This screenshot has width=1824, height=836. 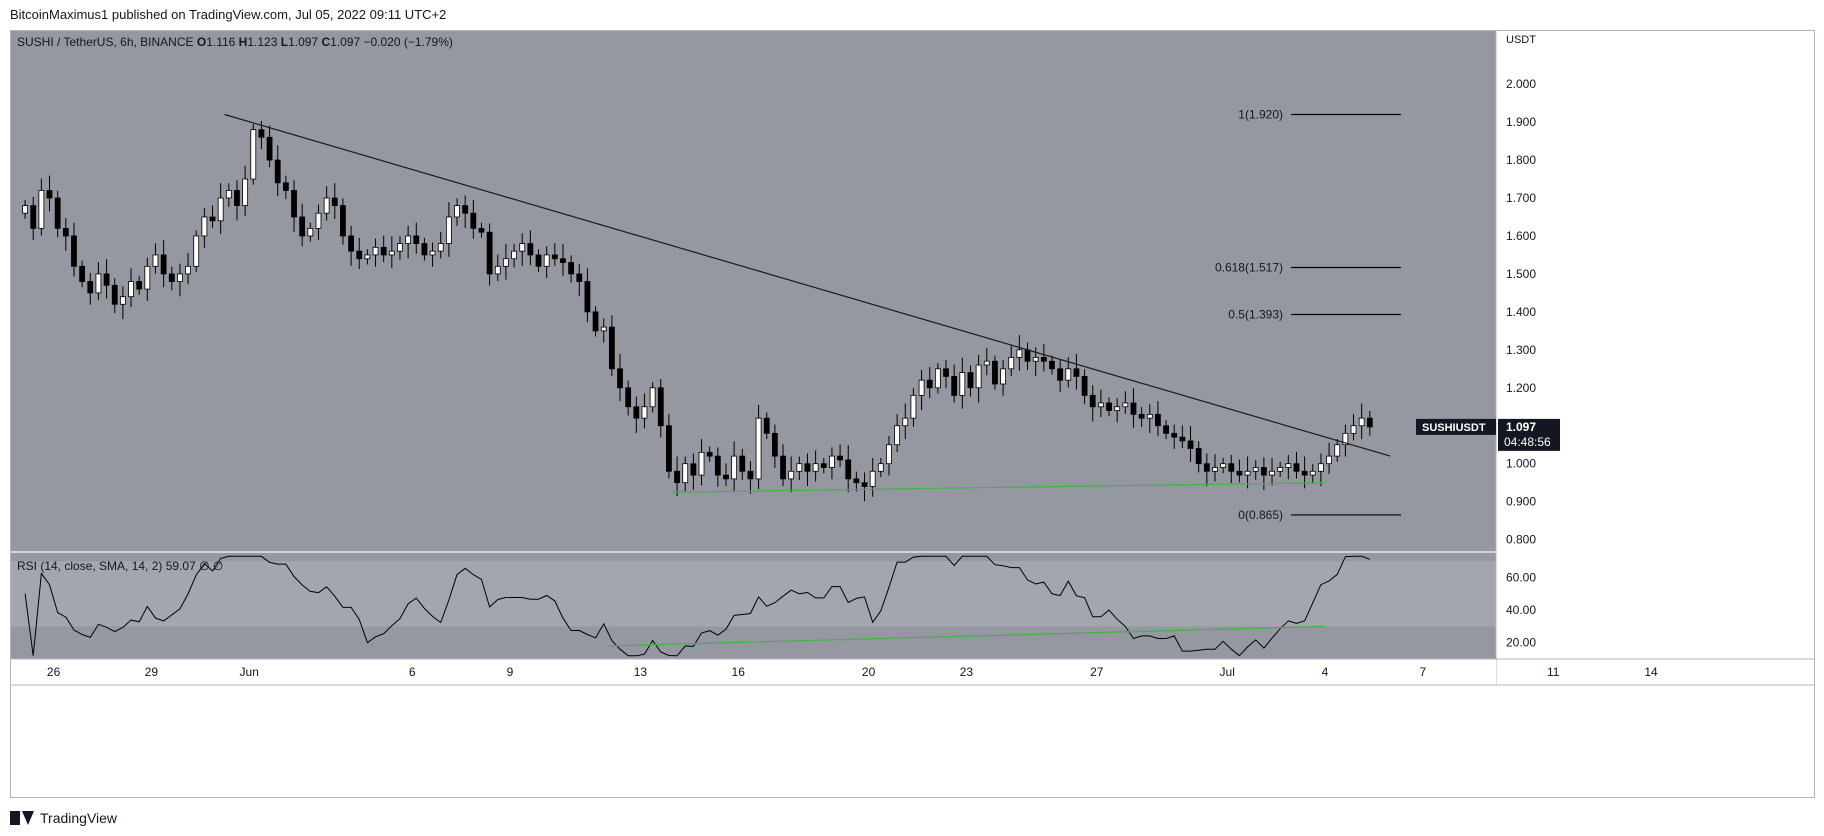 I want to click on rsi-tick-label: 20.00, so click(x=1521, y=643).